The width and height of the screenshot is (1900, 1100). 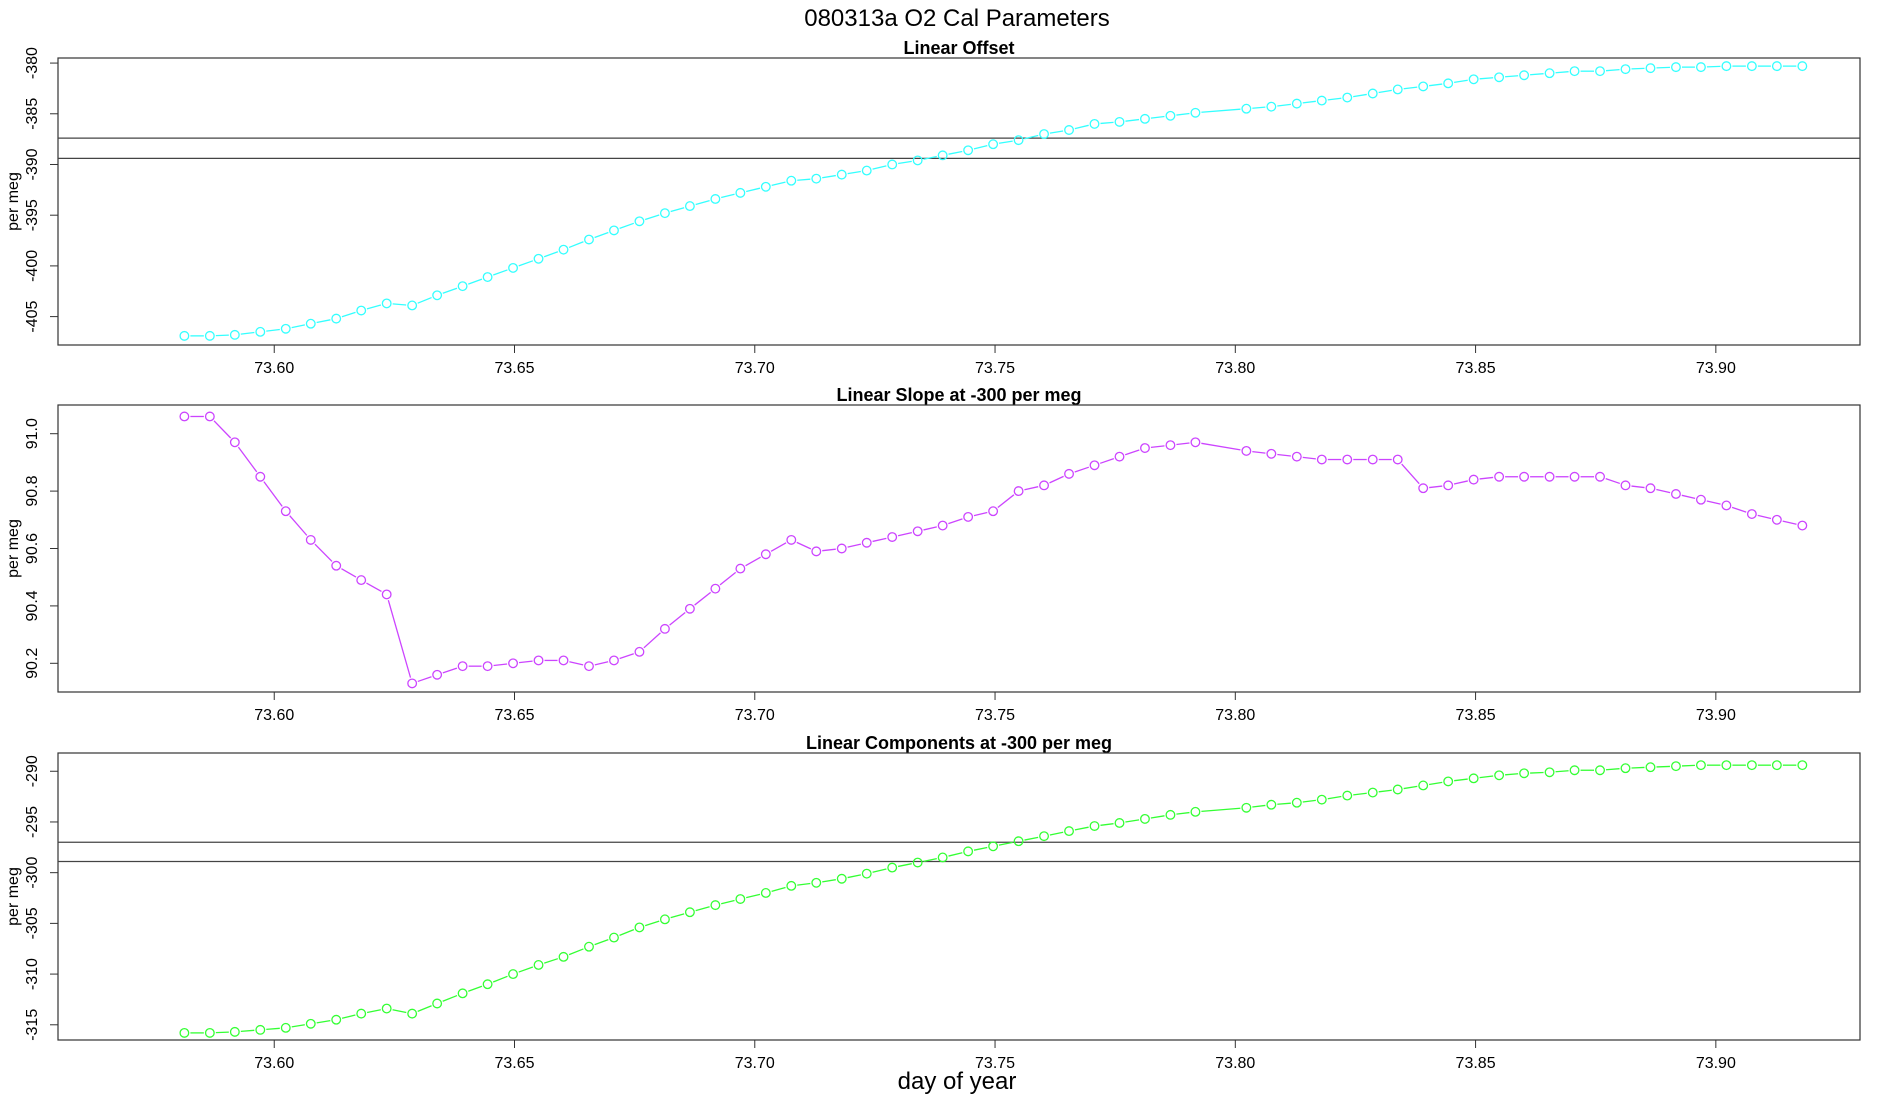 I want to click on y-tick-label: -380, so click(x=32, y=63).